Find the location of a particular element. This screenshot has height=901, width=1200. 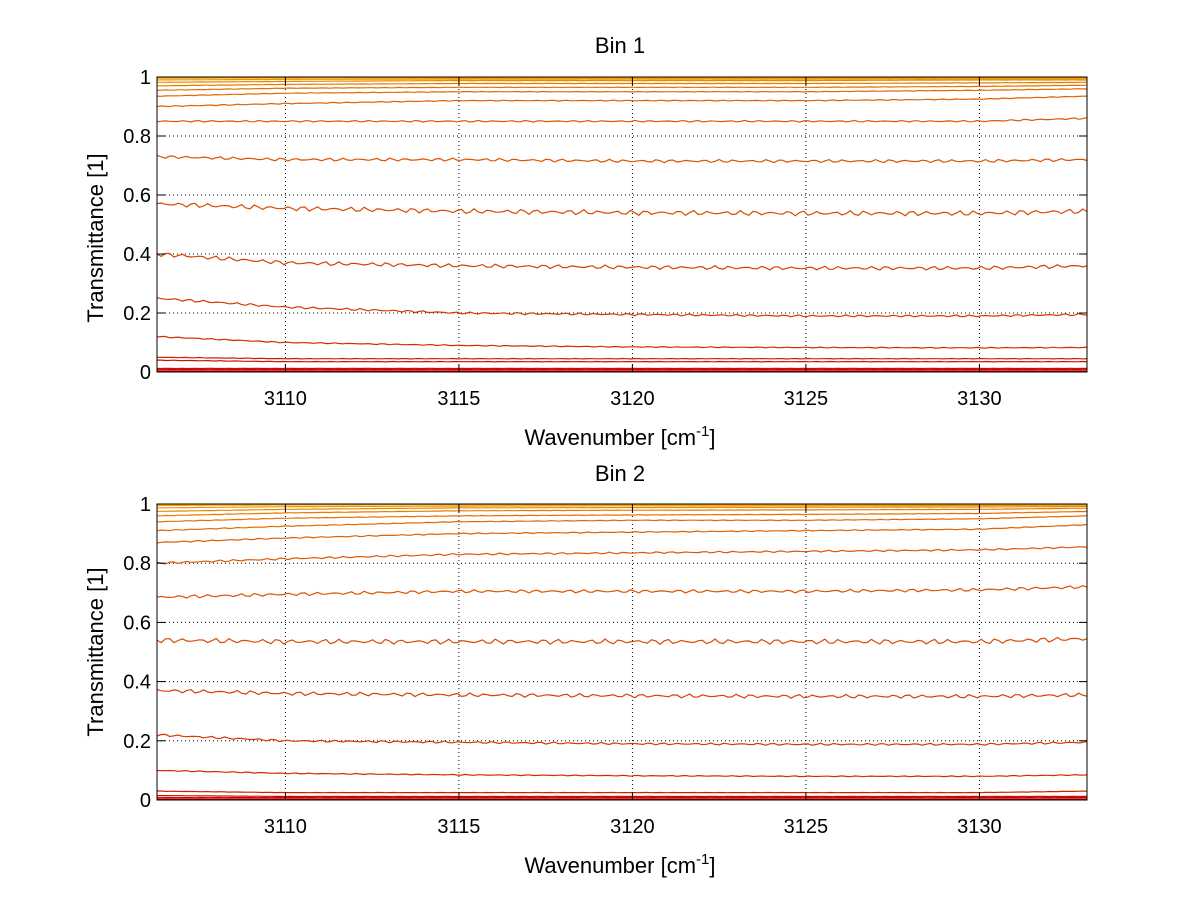

chart-title: Bin 2 is located at coordinates (620, 473).